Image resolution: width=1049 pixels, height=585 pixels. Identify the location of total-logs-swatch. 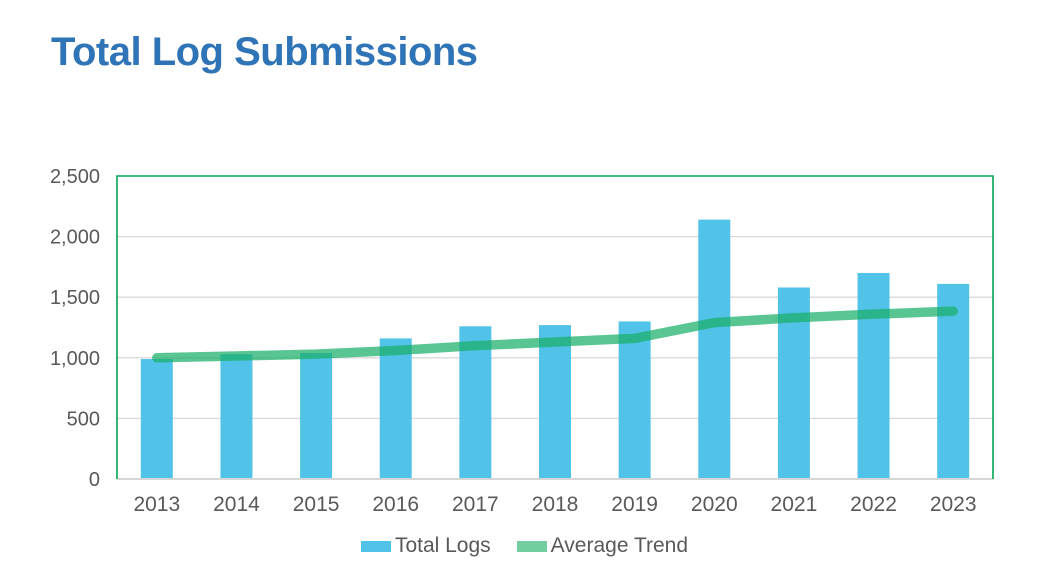
(375, 546).